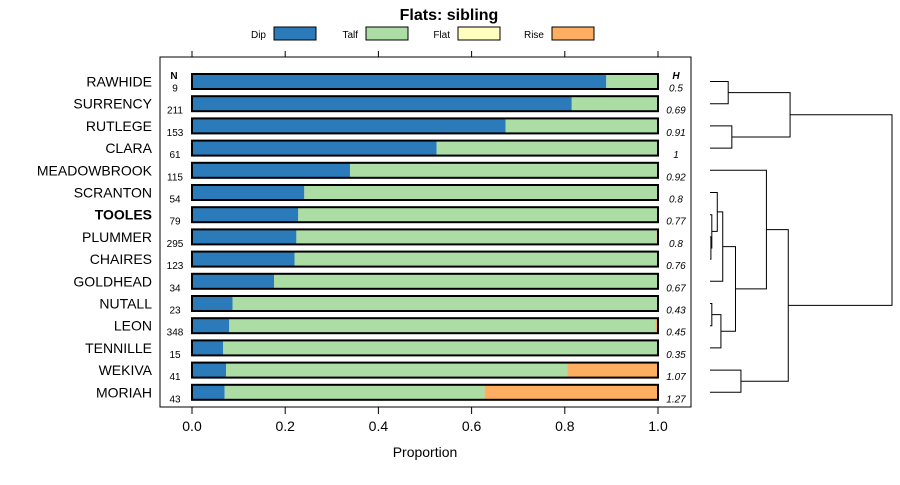  Describe the element at coordinates (573, 33) in the screenshot. I see `legend-swatch-rise` at that location.